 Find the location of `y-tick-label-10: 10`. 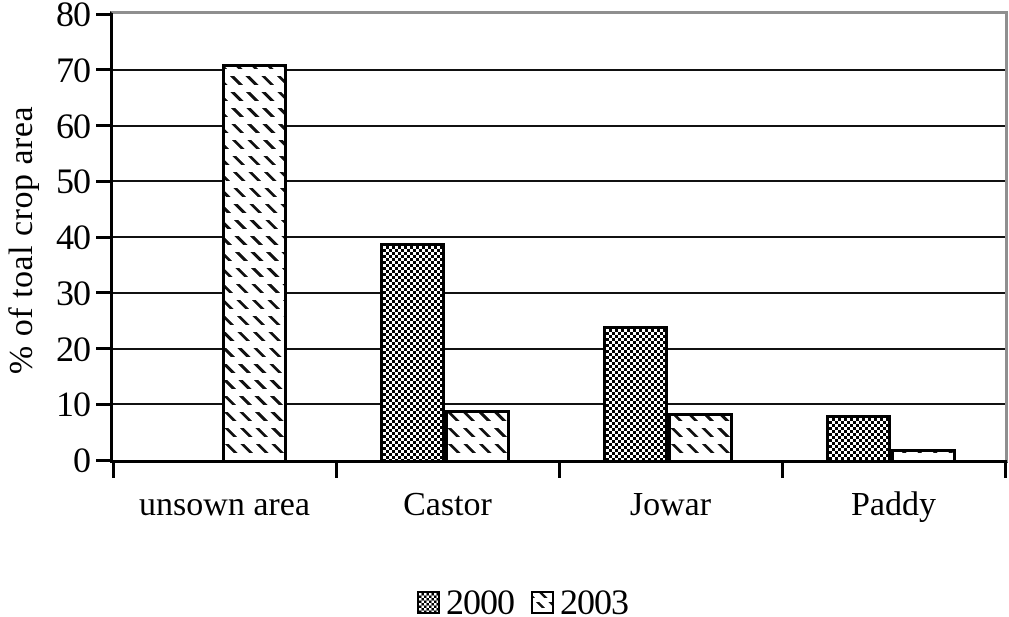

y-tick-label-10: 10 is located at coordinates (73, 404).